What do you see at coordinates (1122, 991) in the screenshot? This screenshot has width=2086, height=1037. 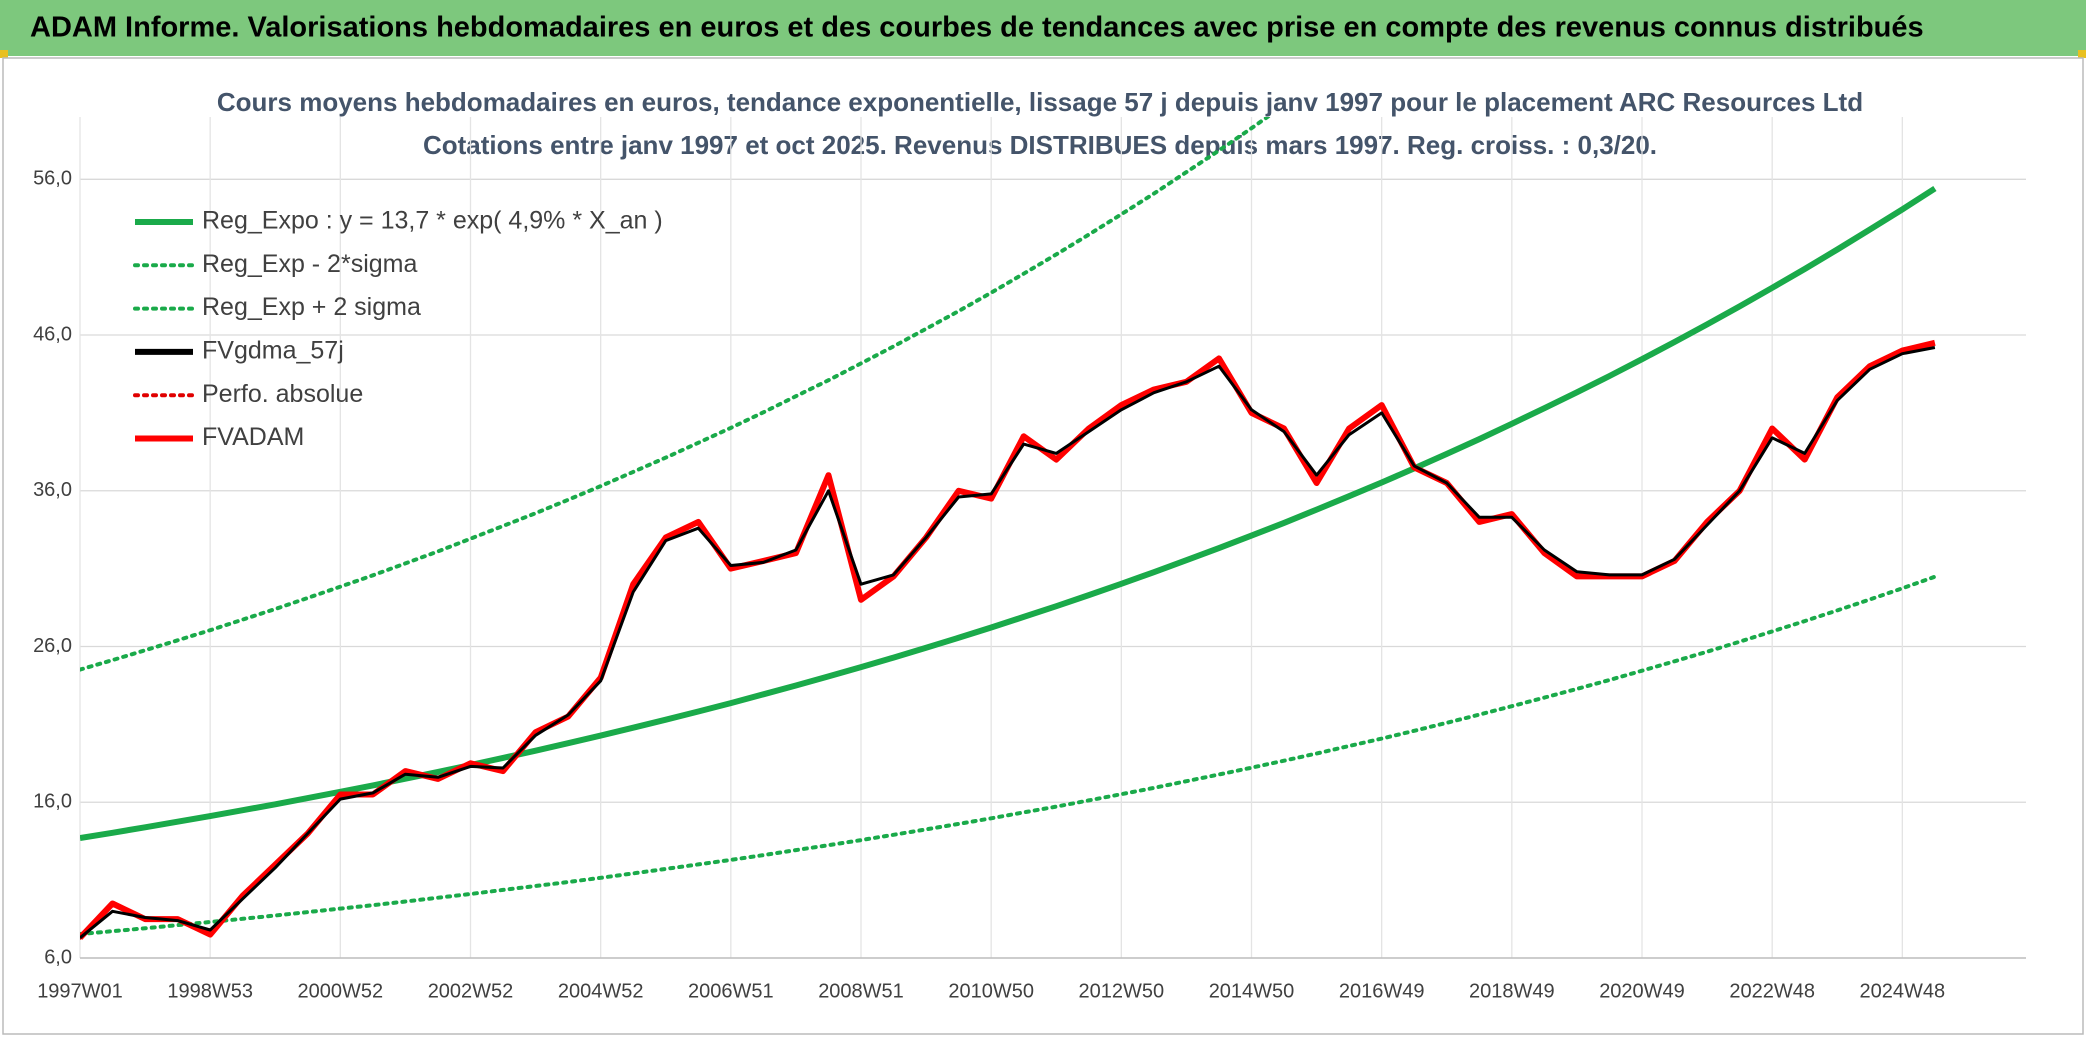 I see `x-tick-label: 2012W50` at bounding box center [1122, 991].